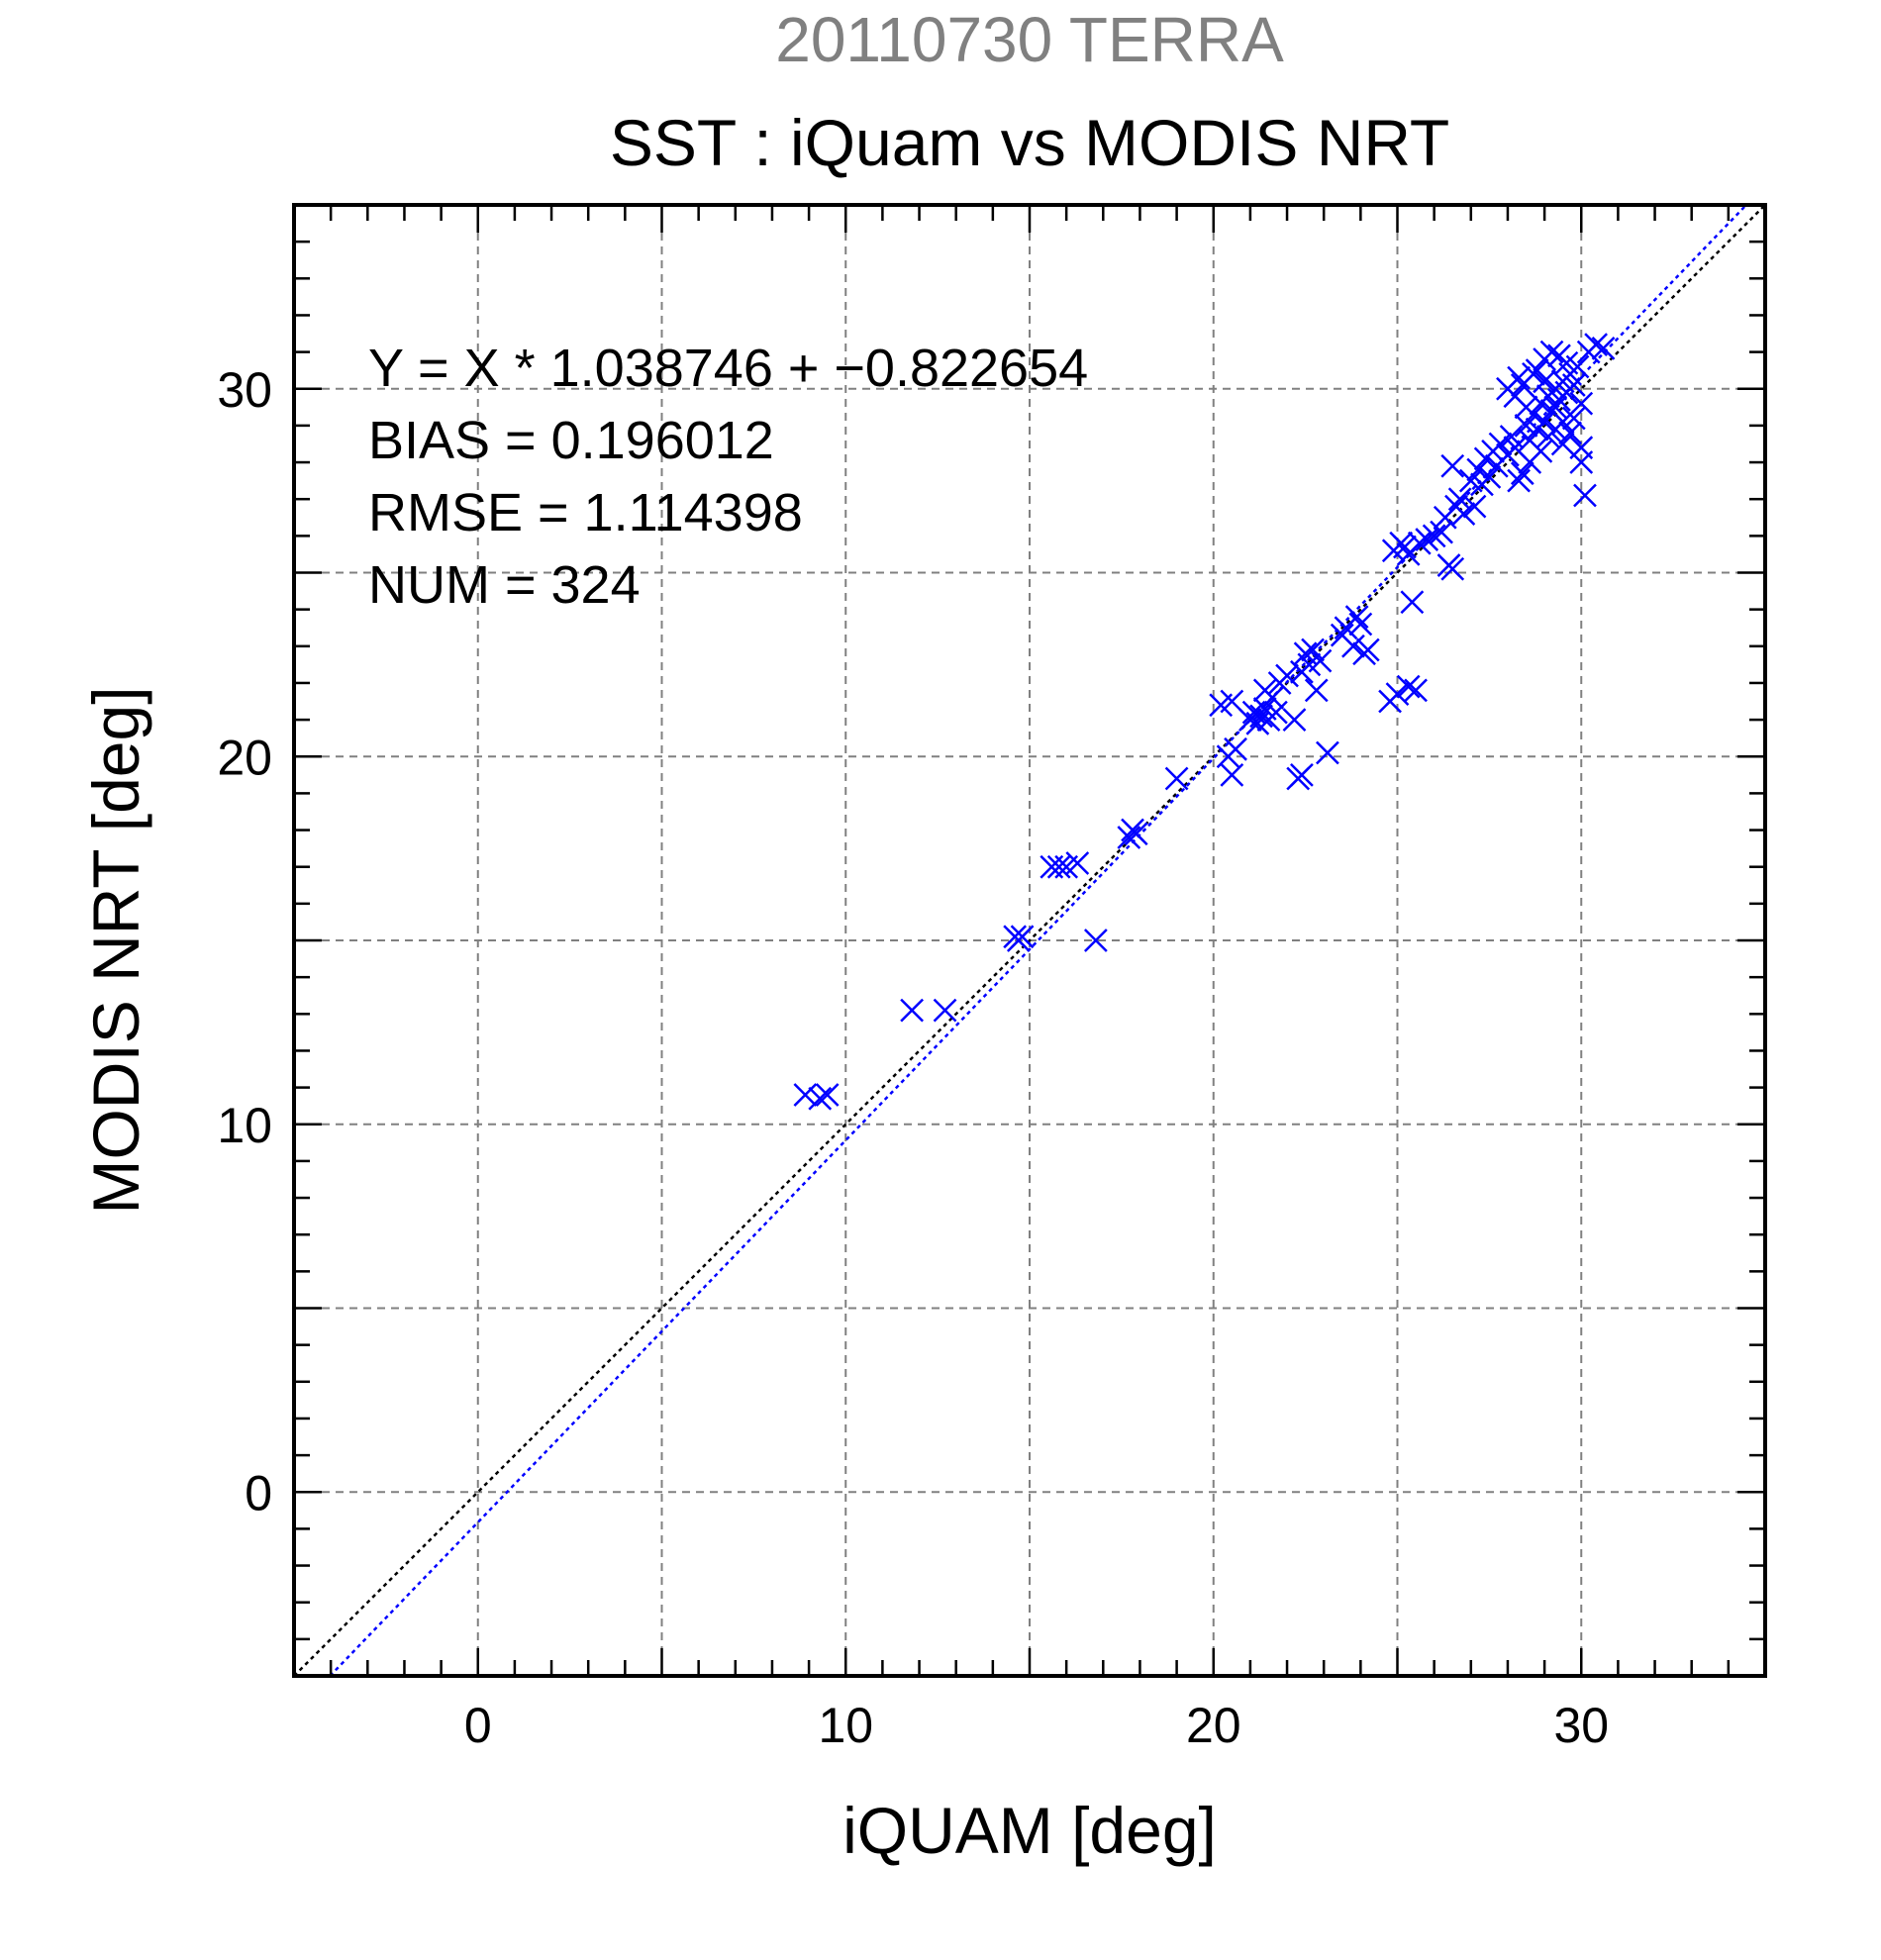 Image resolution: width=1881 pixels, height=1960 pixels. Describe the element at coordinates (245, 1125) in the screenshot. I see `y-tick-label: 10` at that location.